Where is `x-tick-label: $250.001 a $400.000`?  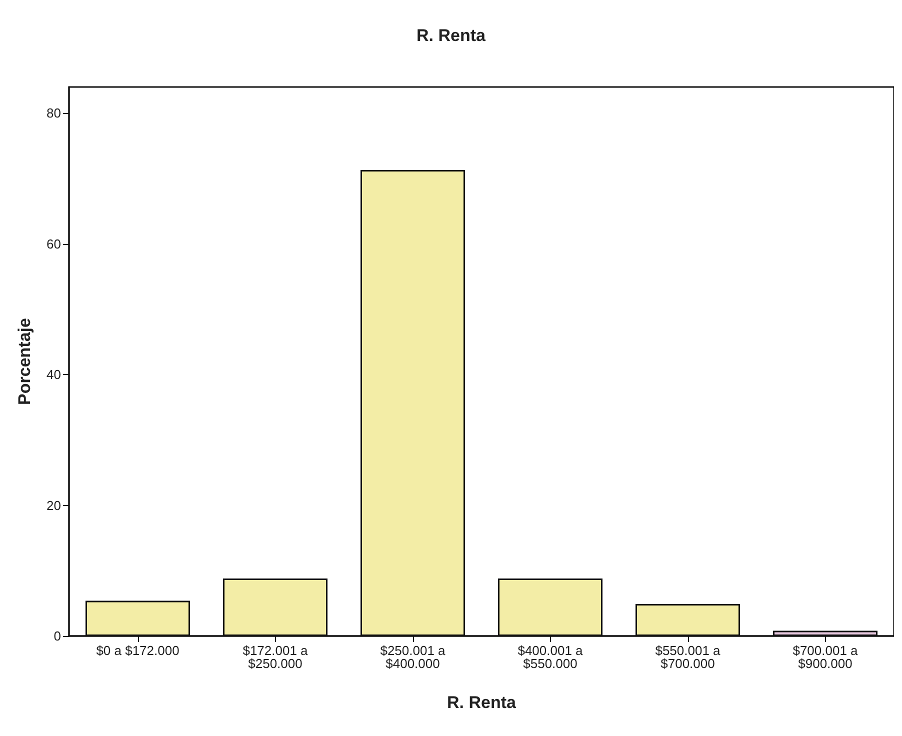
x-tick-label: $250.001 a $400.000 is located at coordinates (413, 657).